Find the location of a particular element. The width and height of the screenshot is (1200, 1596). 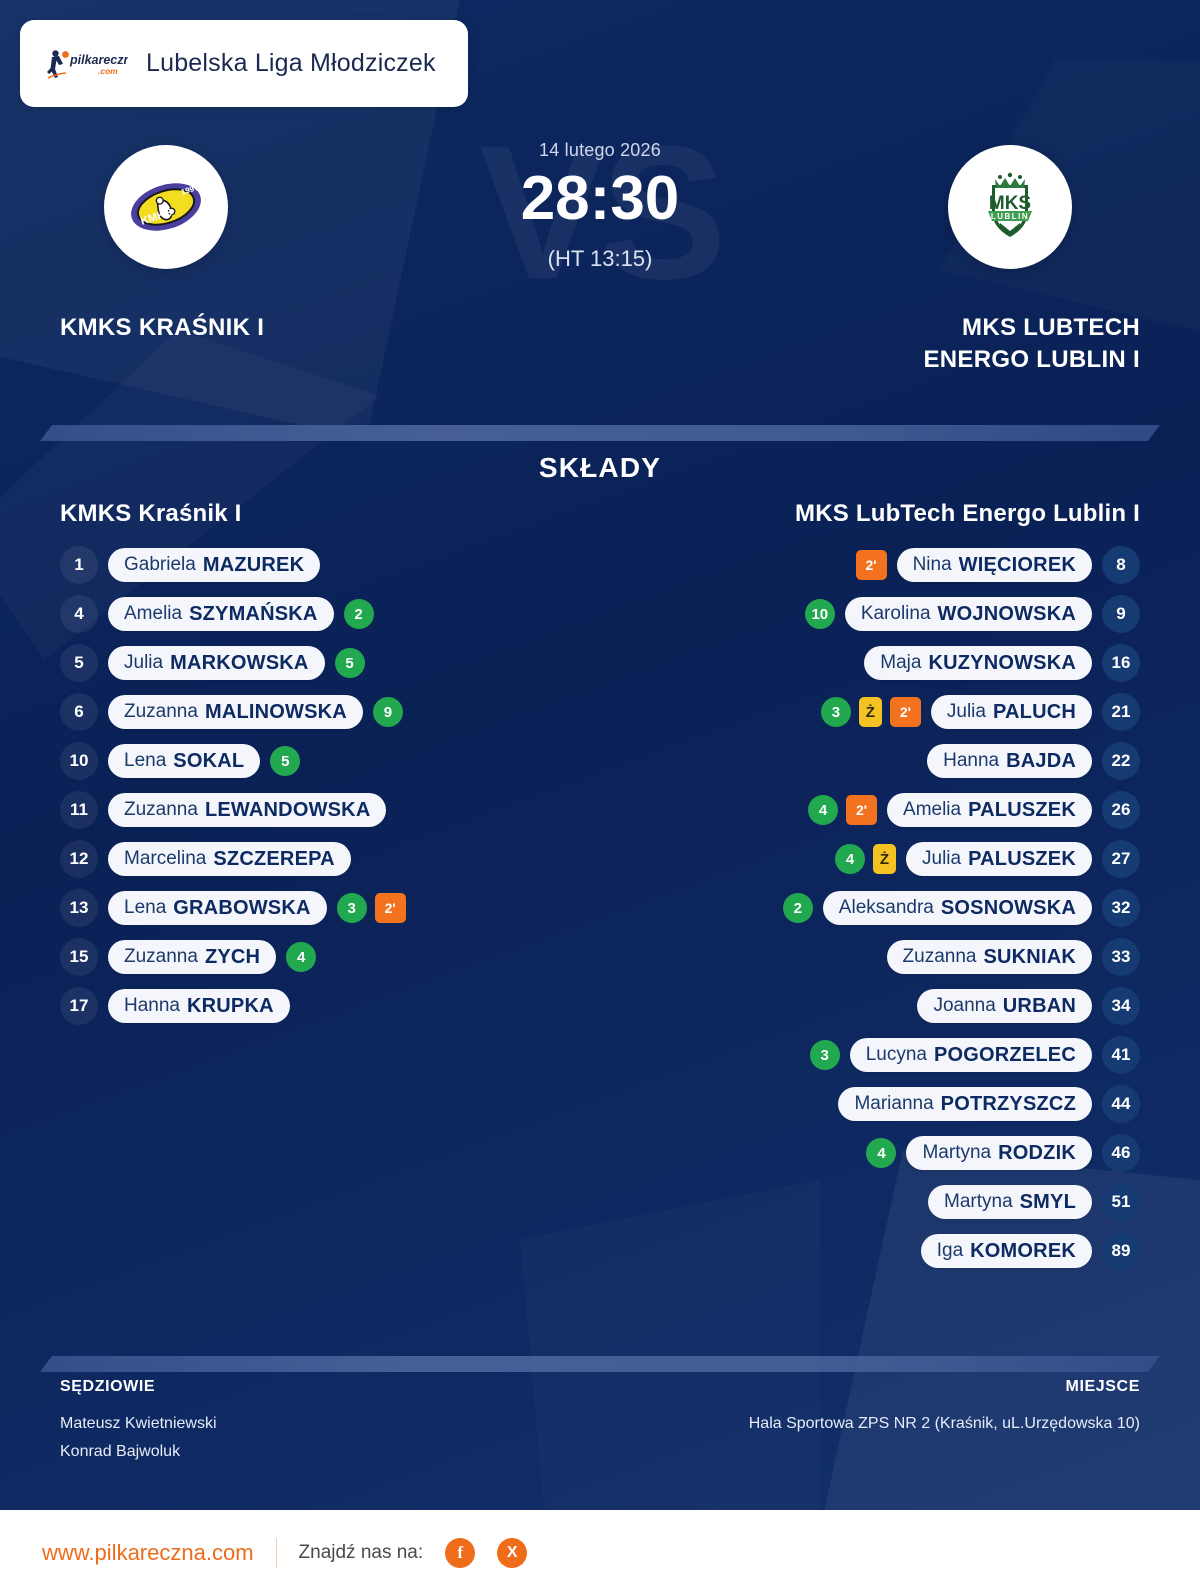

player-first-name: Gabriela is located at coordinates (160, 564).